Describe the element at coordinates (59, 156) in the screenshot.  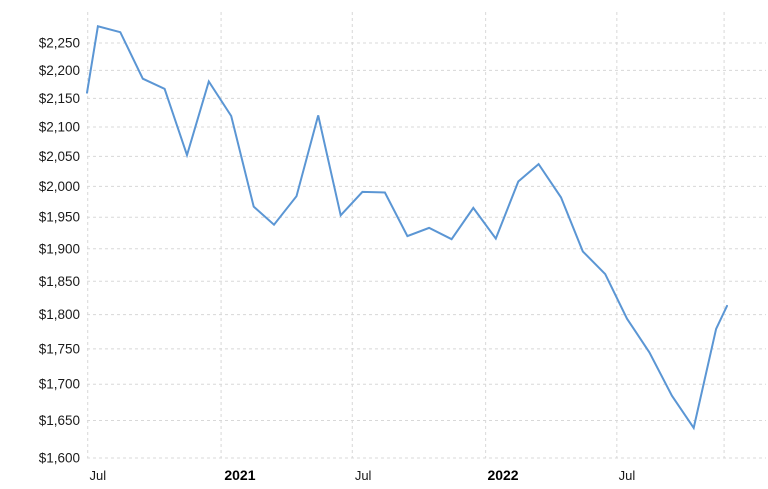
I see `y-axis-tick-label: $2,050` at that location.